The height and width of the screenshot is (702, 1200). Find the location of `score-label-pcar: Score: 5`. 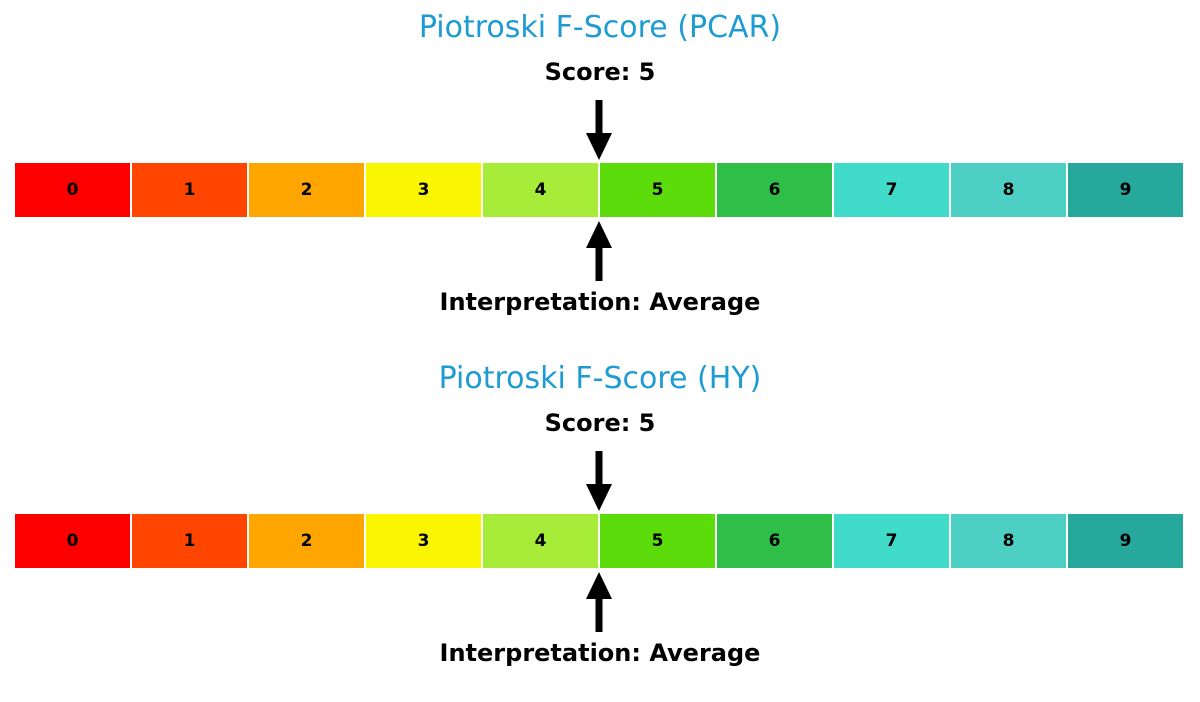

score-label-pcar: Score: 5 is located at coordinates (600, 72).